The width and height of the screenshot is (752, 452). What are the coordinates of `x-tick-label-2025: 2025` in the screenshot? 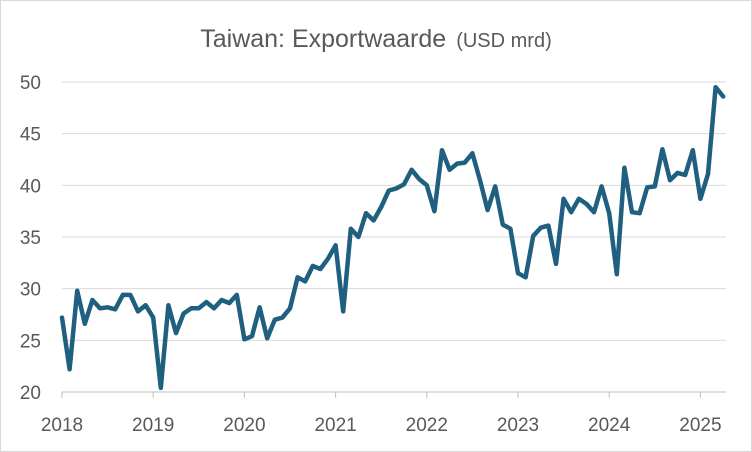 It's located at (700, 425).